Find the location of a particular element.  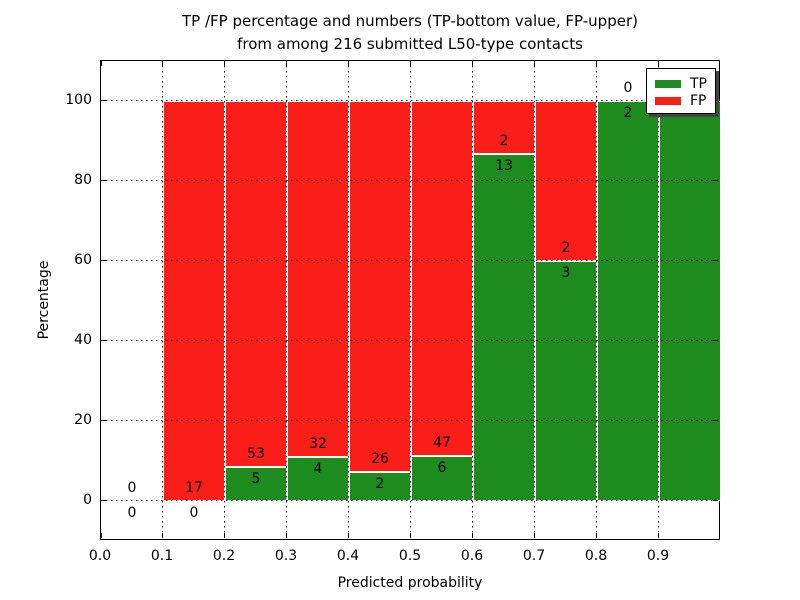

y-tick-label: 80 is located at coordinates (83, 180).